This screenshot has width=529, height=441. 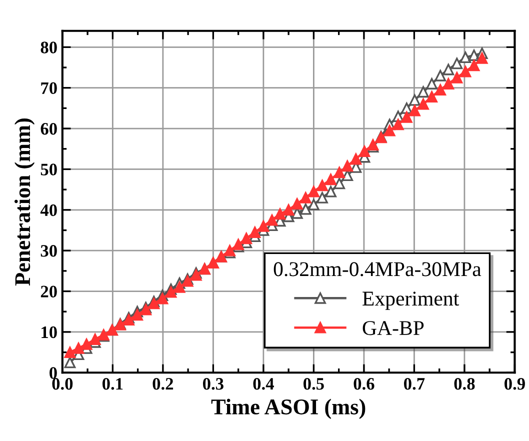 What do you see at coordinates (48, 210) in the screenshot?
I see `y-tick-label: 40` at bounding box center [48, 210].